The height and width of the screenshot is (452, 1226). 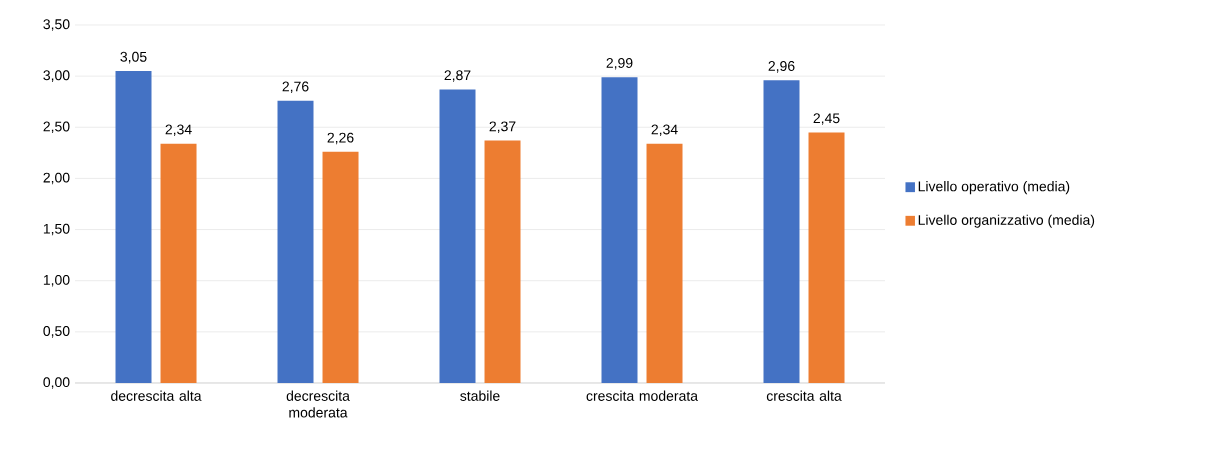 What do you see at coordinates (56, 178) in the screenshot?
I see `y-tick-label: 2,00` at bounding box center [56, 178].